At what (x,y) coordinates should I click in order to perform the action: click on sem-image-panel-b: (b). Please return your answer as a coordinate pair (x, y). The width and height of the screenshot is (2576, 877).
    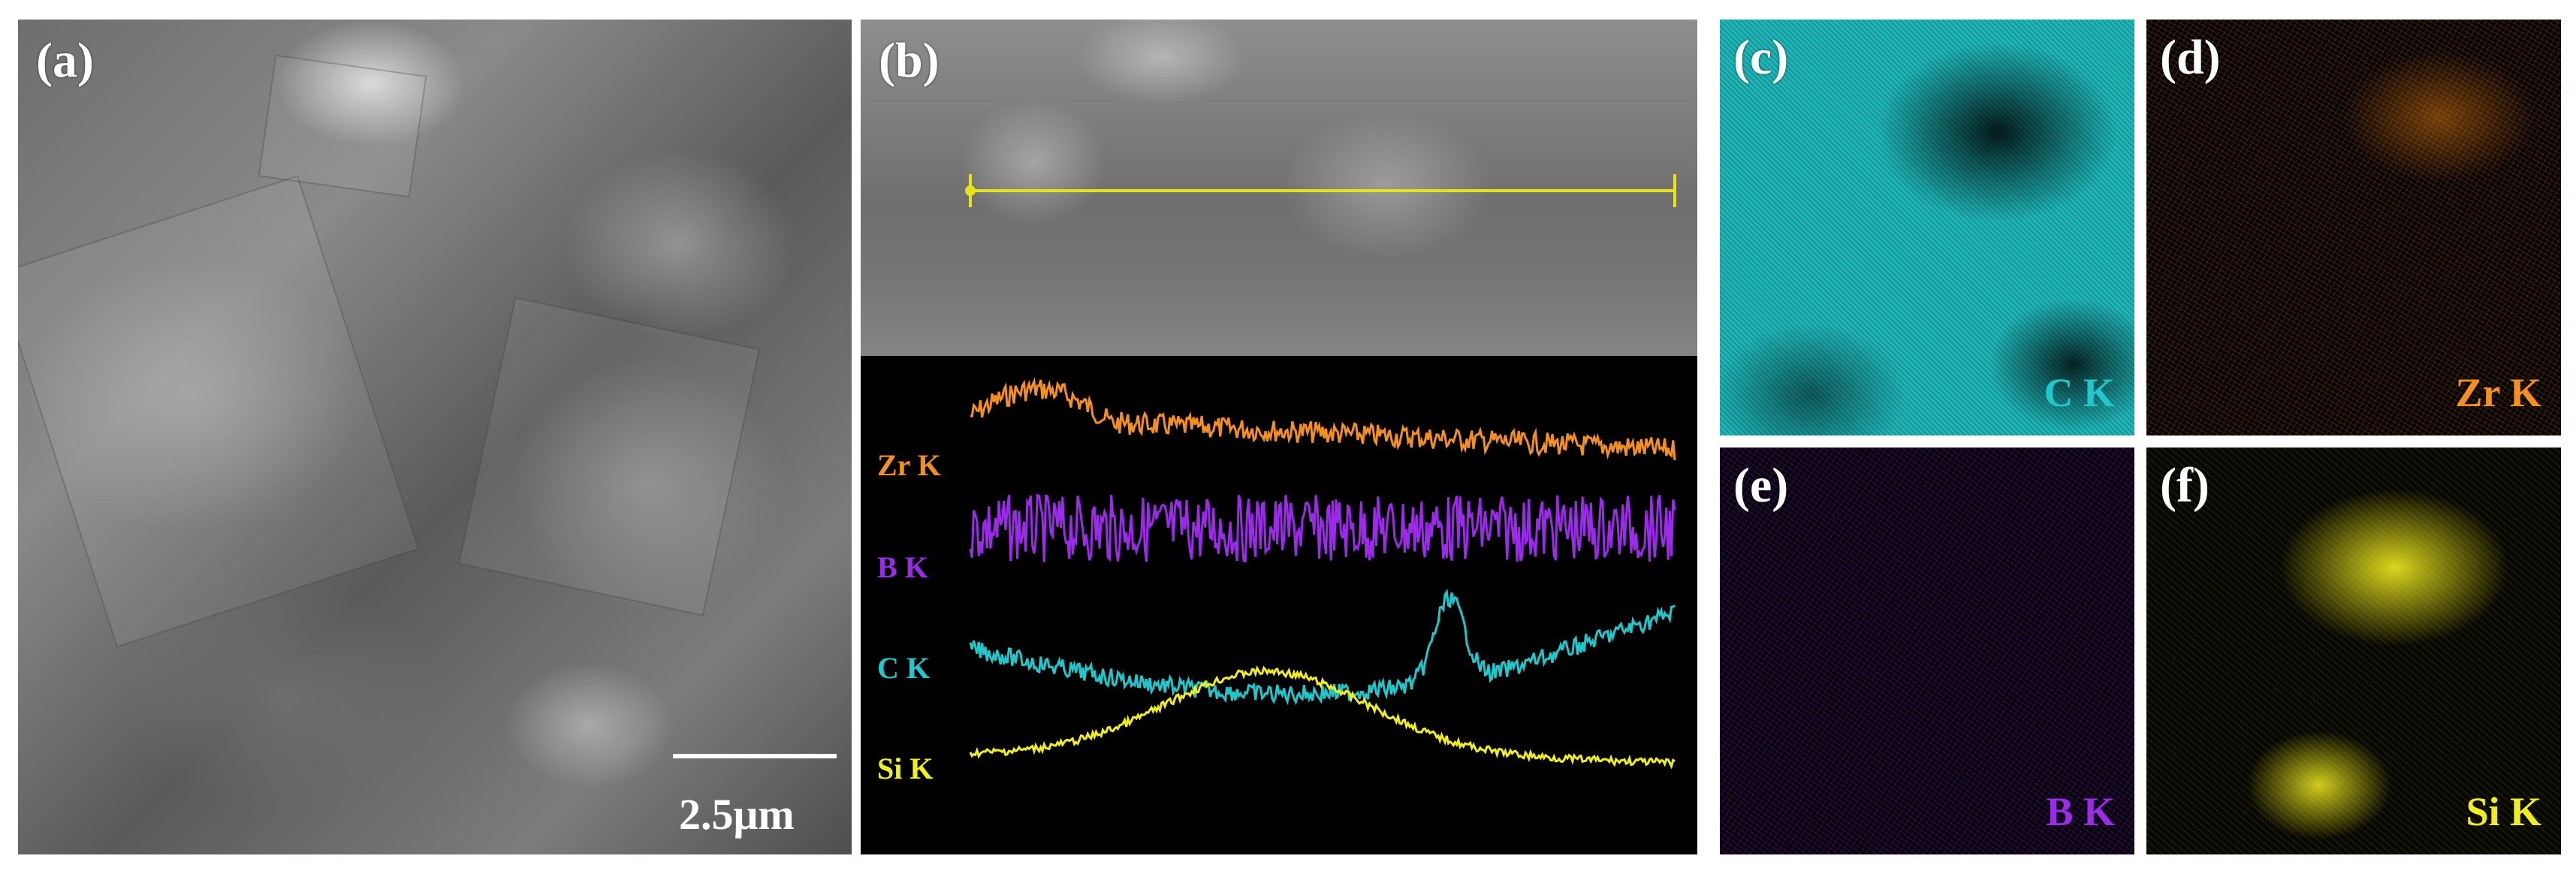
    Looking at the image, I should click on (1279, 188).